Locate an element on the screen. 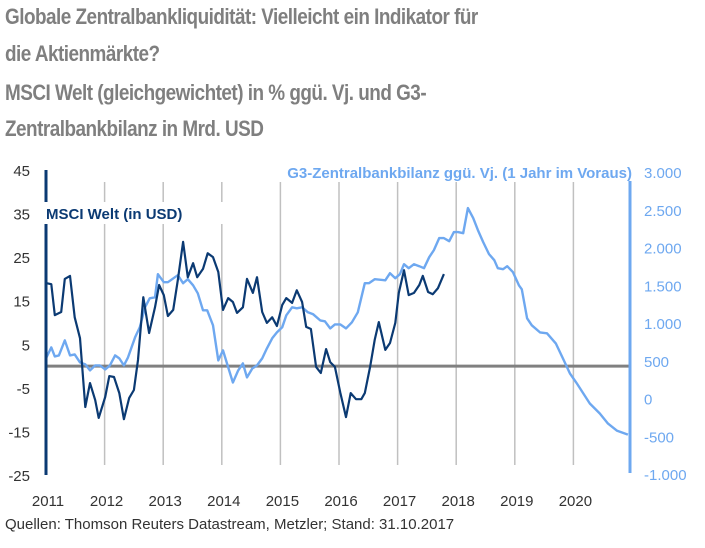 This screenshot has width=705, height=548. right-y-tick-label: 3.000 is located at coordinates (663, 173).